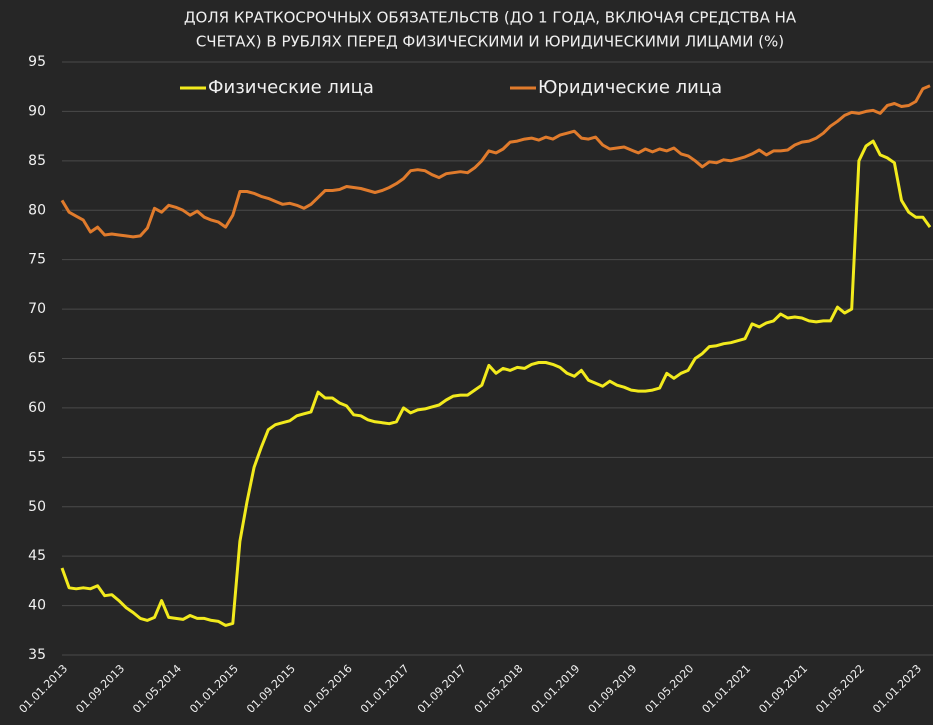 The image size is (933, 725). I want to click on y-tick-label: 60, so click(37, 408).